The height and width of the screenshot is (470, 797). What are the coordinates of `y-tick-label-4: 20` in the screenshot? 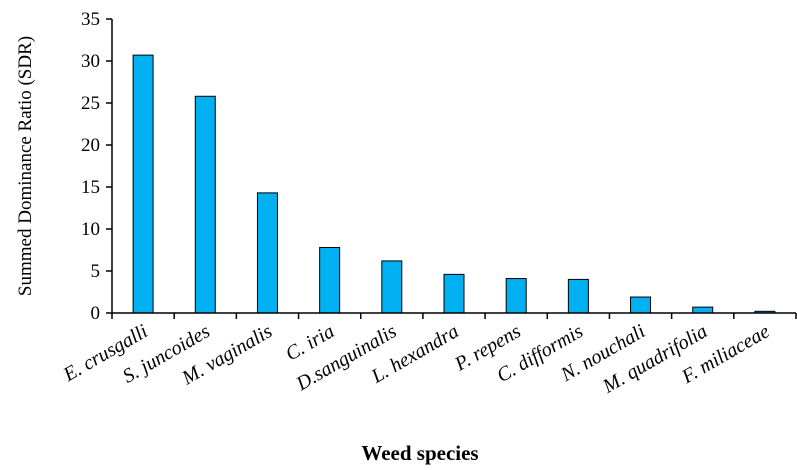 It's located at (90, 145).